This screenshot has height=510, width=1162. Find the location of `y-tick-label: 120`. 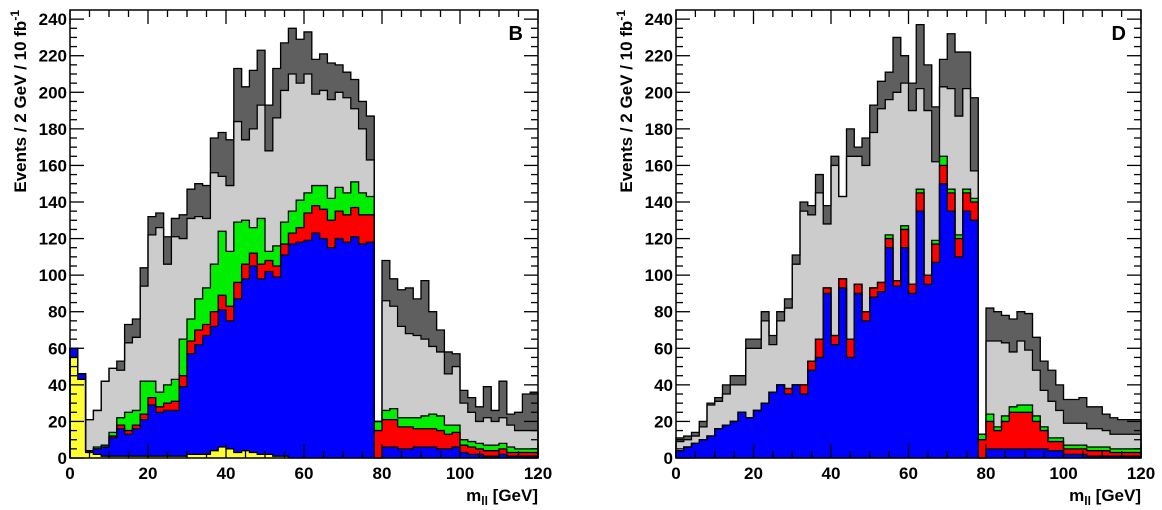

y-tick-label: 120 is located at coordinates (53, 239).